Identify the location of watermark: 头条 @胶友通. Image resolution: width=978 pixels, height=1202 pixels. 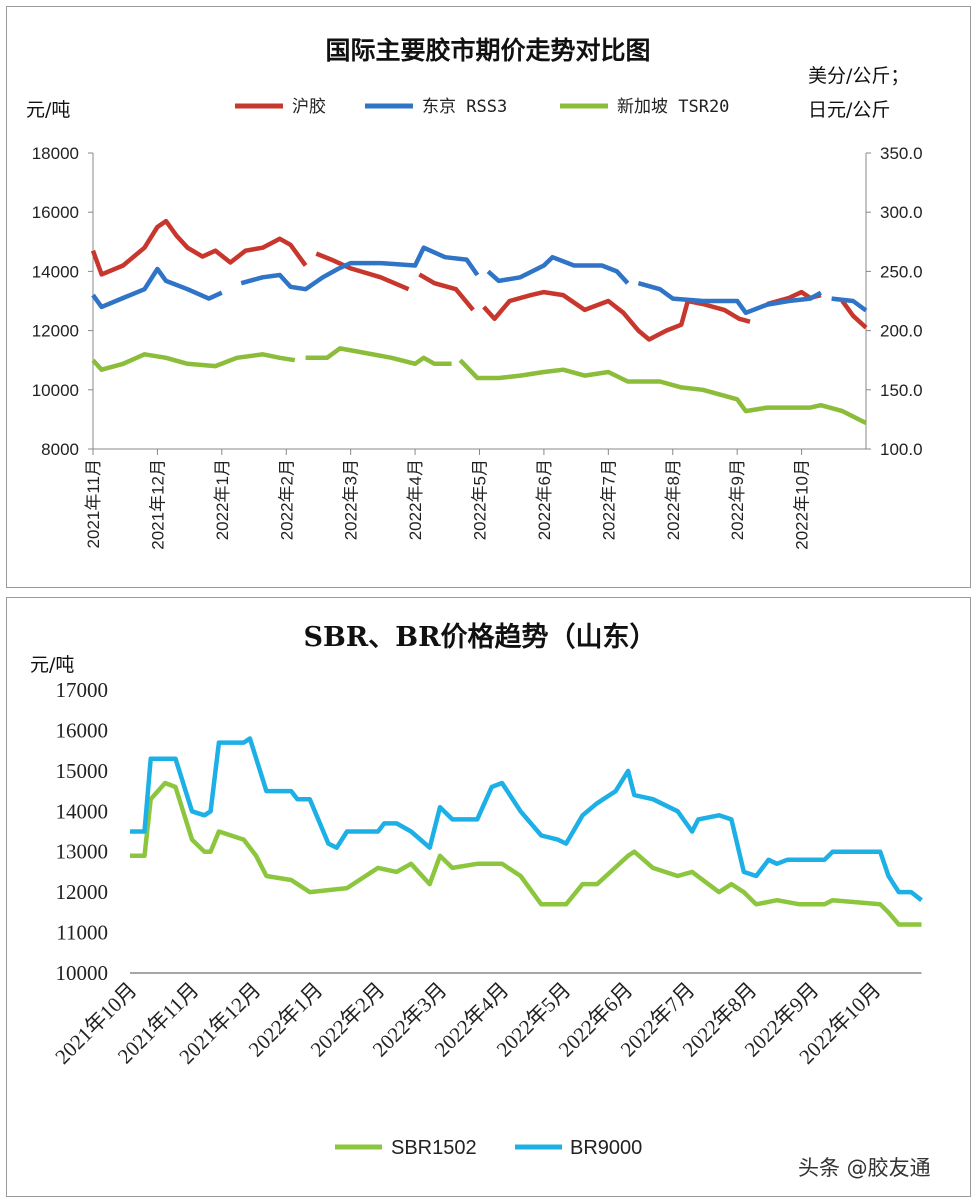
(864, 1168).